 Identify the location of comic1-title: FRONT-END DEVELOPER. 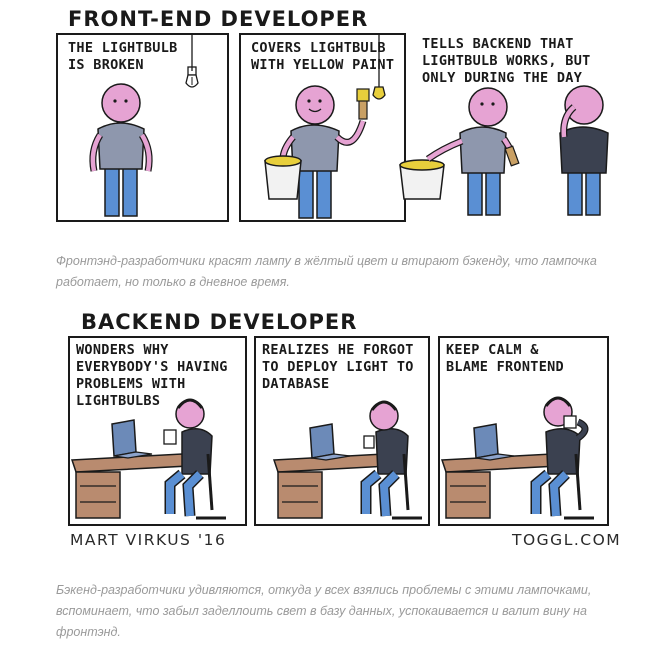
(218, 19).